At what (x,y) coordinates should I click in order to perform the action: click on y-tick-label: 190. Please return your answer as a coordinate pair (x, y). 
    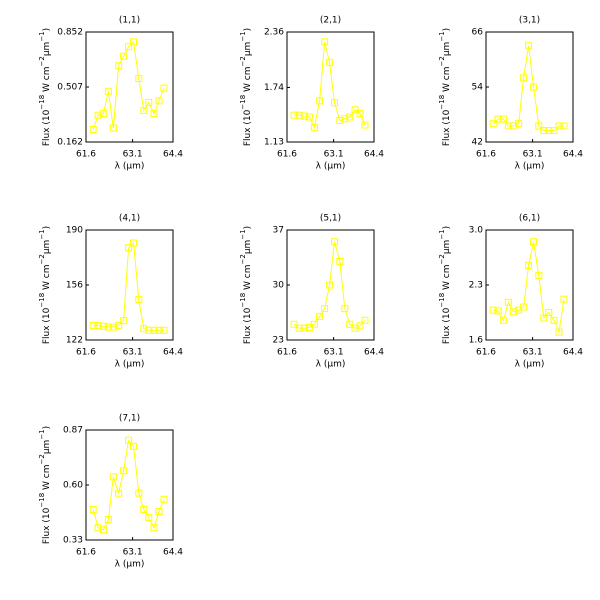
    Looking at the image, I should click on (74, 231).